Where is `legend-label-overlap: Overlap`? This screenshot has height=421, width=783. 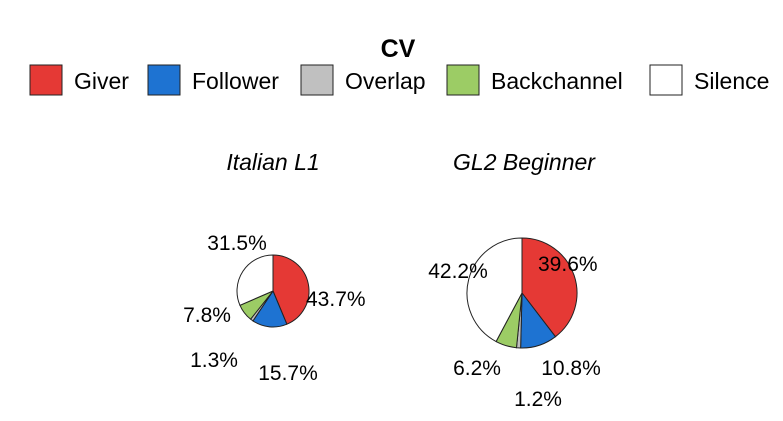 legend-label-overlap: Overlap is located at coordinates (385, 81).